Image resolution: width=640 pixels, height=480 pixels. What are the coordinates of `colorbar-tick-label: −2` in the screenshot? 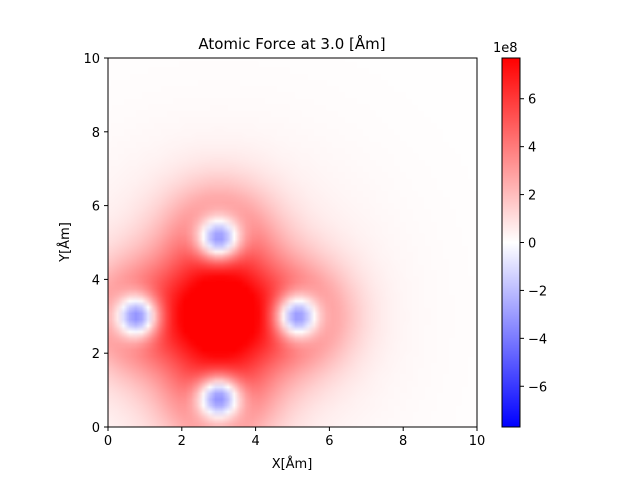 It's located at (537, 291).